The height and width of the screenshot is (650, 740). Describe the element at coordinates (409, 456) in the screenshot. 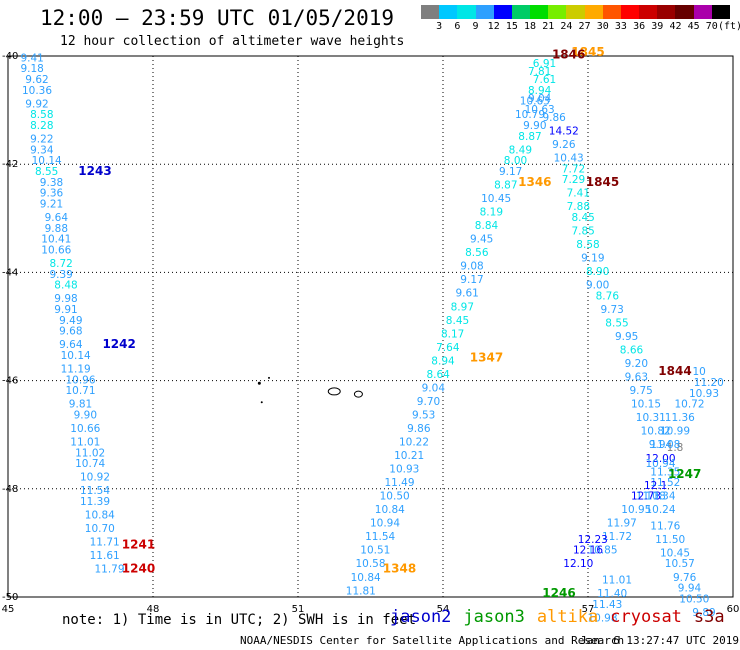

I see `wave-height-label: 10.21` at that location.